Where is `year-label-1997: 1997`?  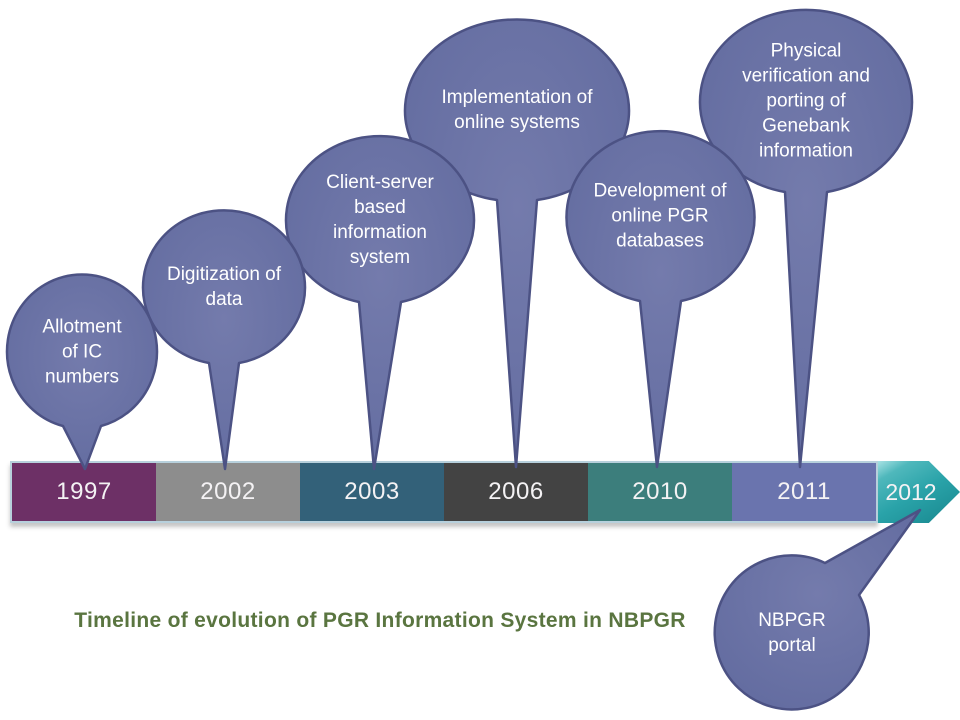 year-label-1997: 1997 is located at coordinates (84, 491).